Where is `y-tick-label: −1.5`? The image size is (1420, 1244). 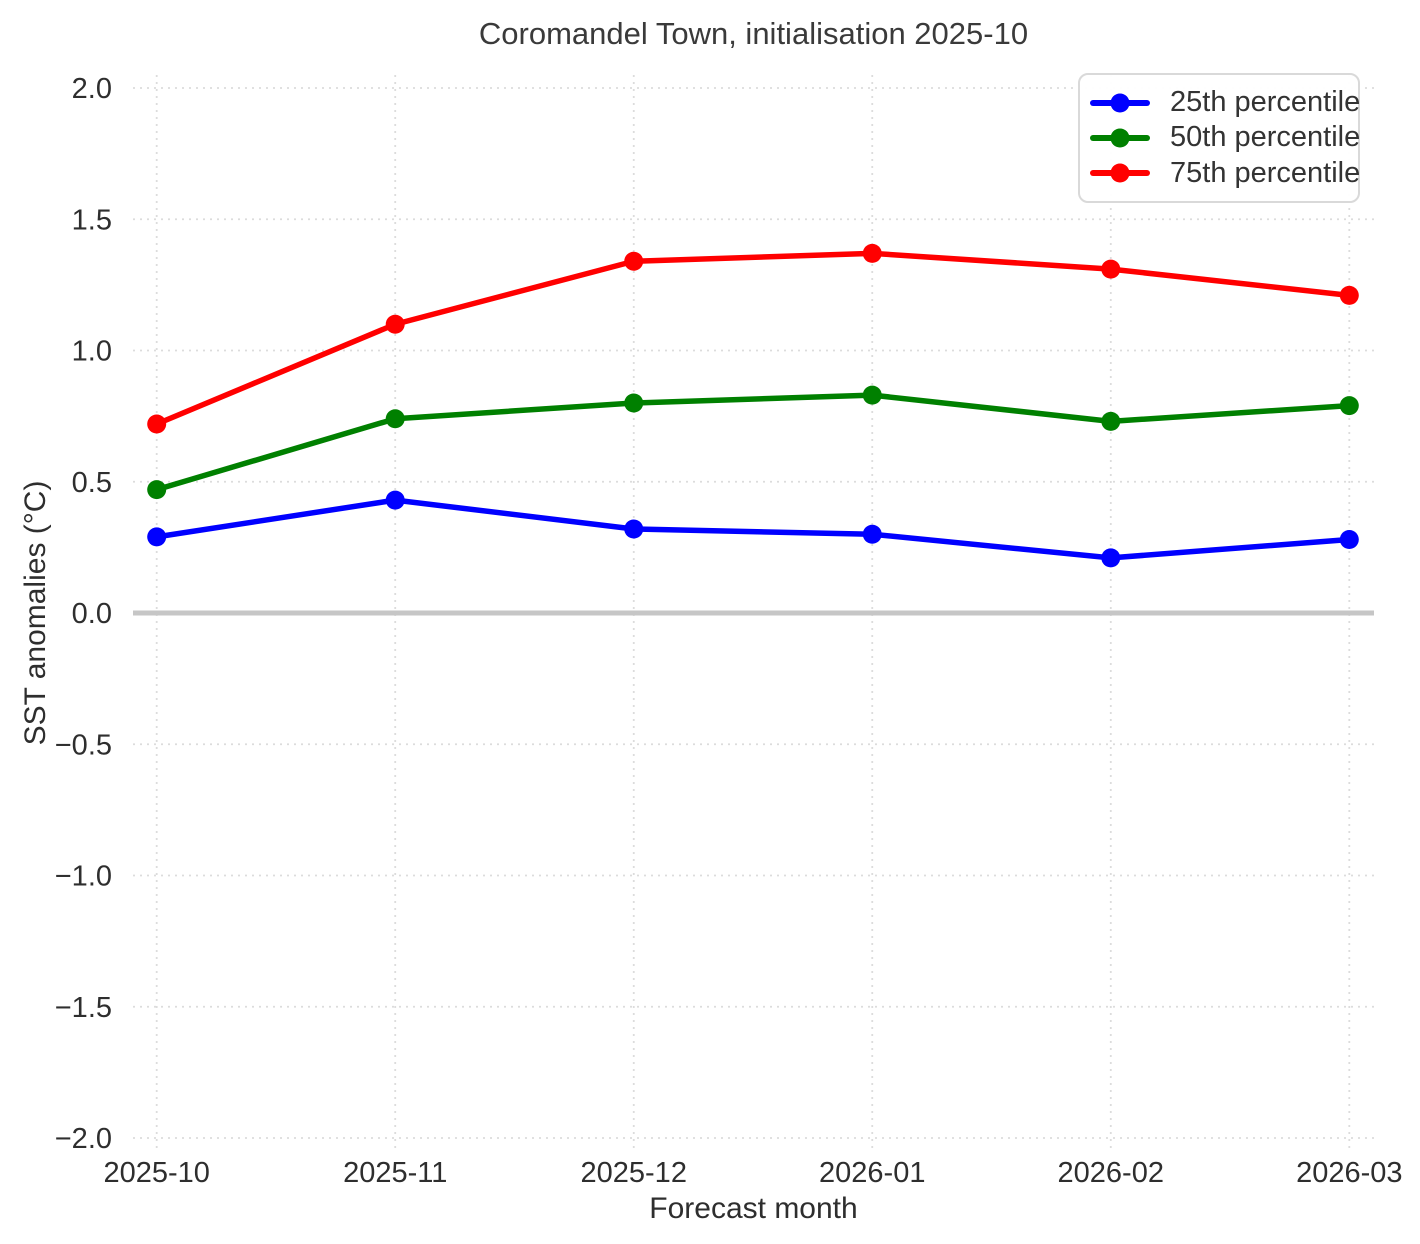
y-tick-label: −1.5 is located at coordinates (83, 1008).